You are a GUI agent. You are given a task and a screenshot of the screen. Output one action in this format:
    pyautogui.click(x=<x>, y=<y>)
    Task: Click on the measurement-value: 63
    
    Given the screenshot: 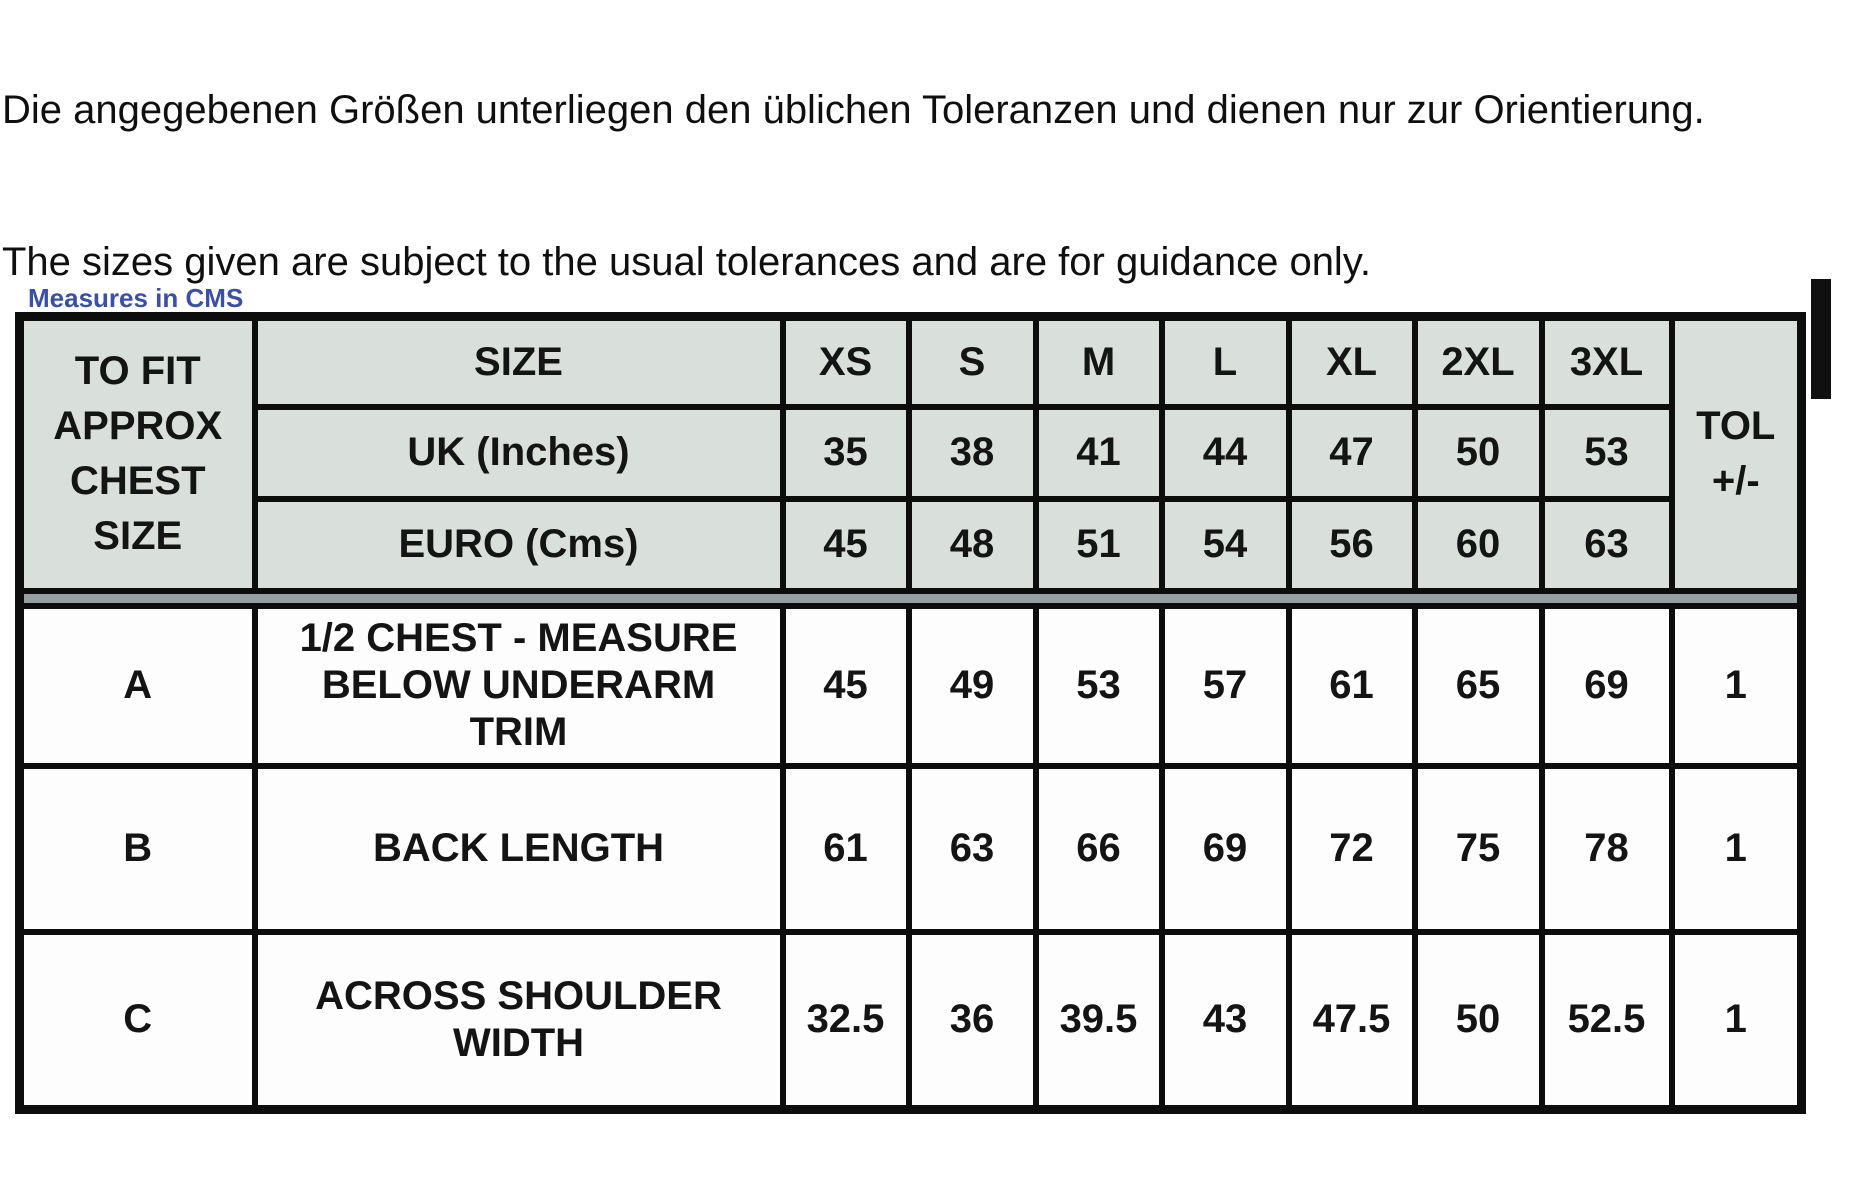 What is the action you would take?
    pyautogui.click(x=972, y=848)
    